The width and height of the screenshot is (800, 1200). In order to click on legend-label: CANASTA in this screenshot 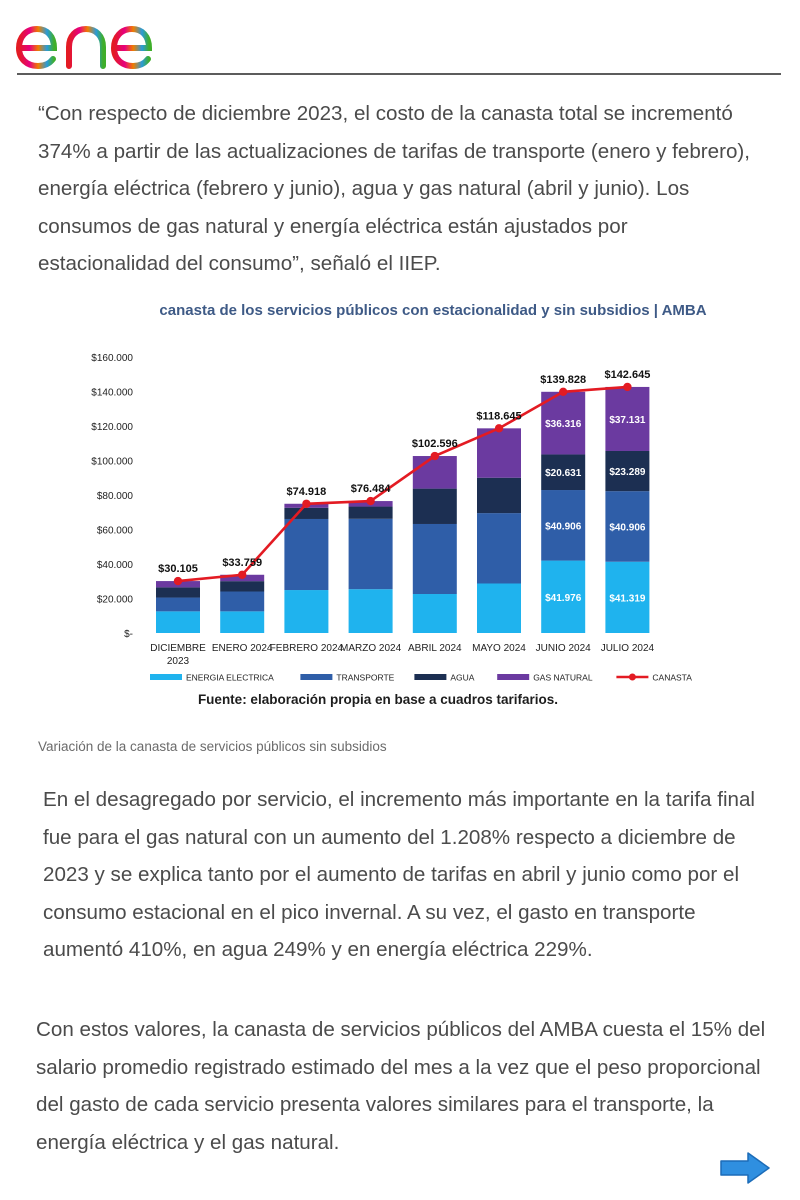, I will do `click(672, 678)`.